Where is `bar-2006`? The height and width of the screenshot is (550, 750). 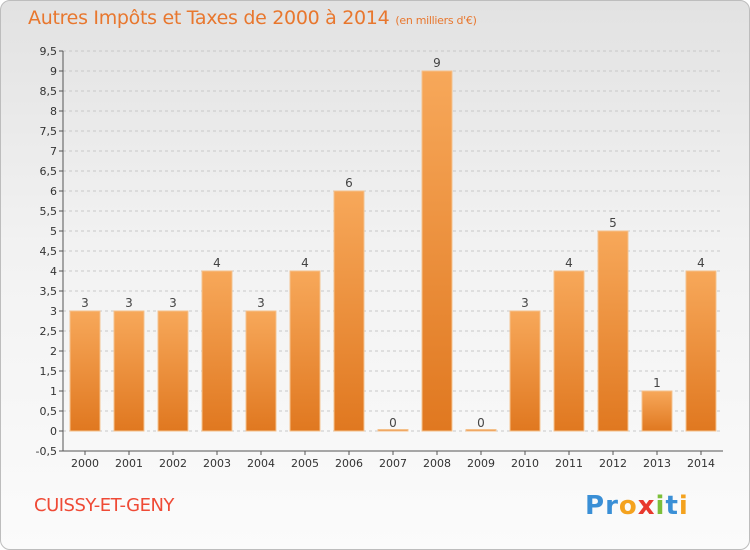
bar-2006 is located at coordinates (349, 311).